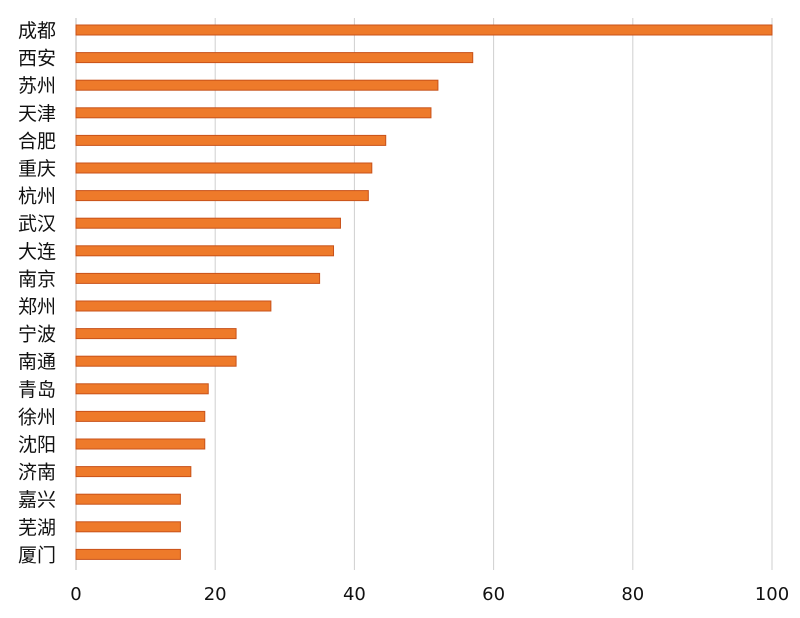 The image size is (800, 618). Describe the element at coordinates (37, 197) in the screenshot. I see `category-label: 杭州` at that location.